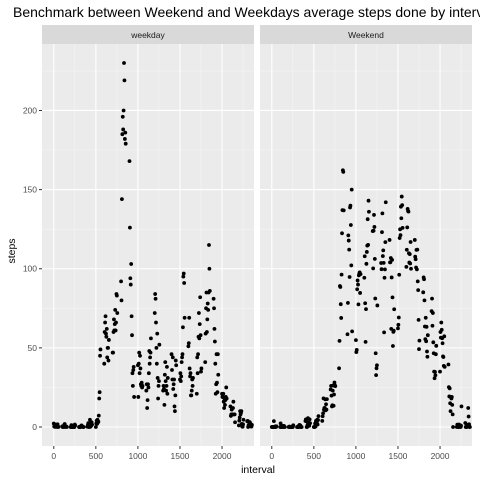 Image resolution: width=480 pixels, height=480 pixels. Describe the element at coordinates (147, 35) in the screenshot. I see `panel-strip-label: weekday` at that location.